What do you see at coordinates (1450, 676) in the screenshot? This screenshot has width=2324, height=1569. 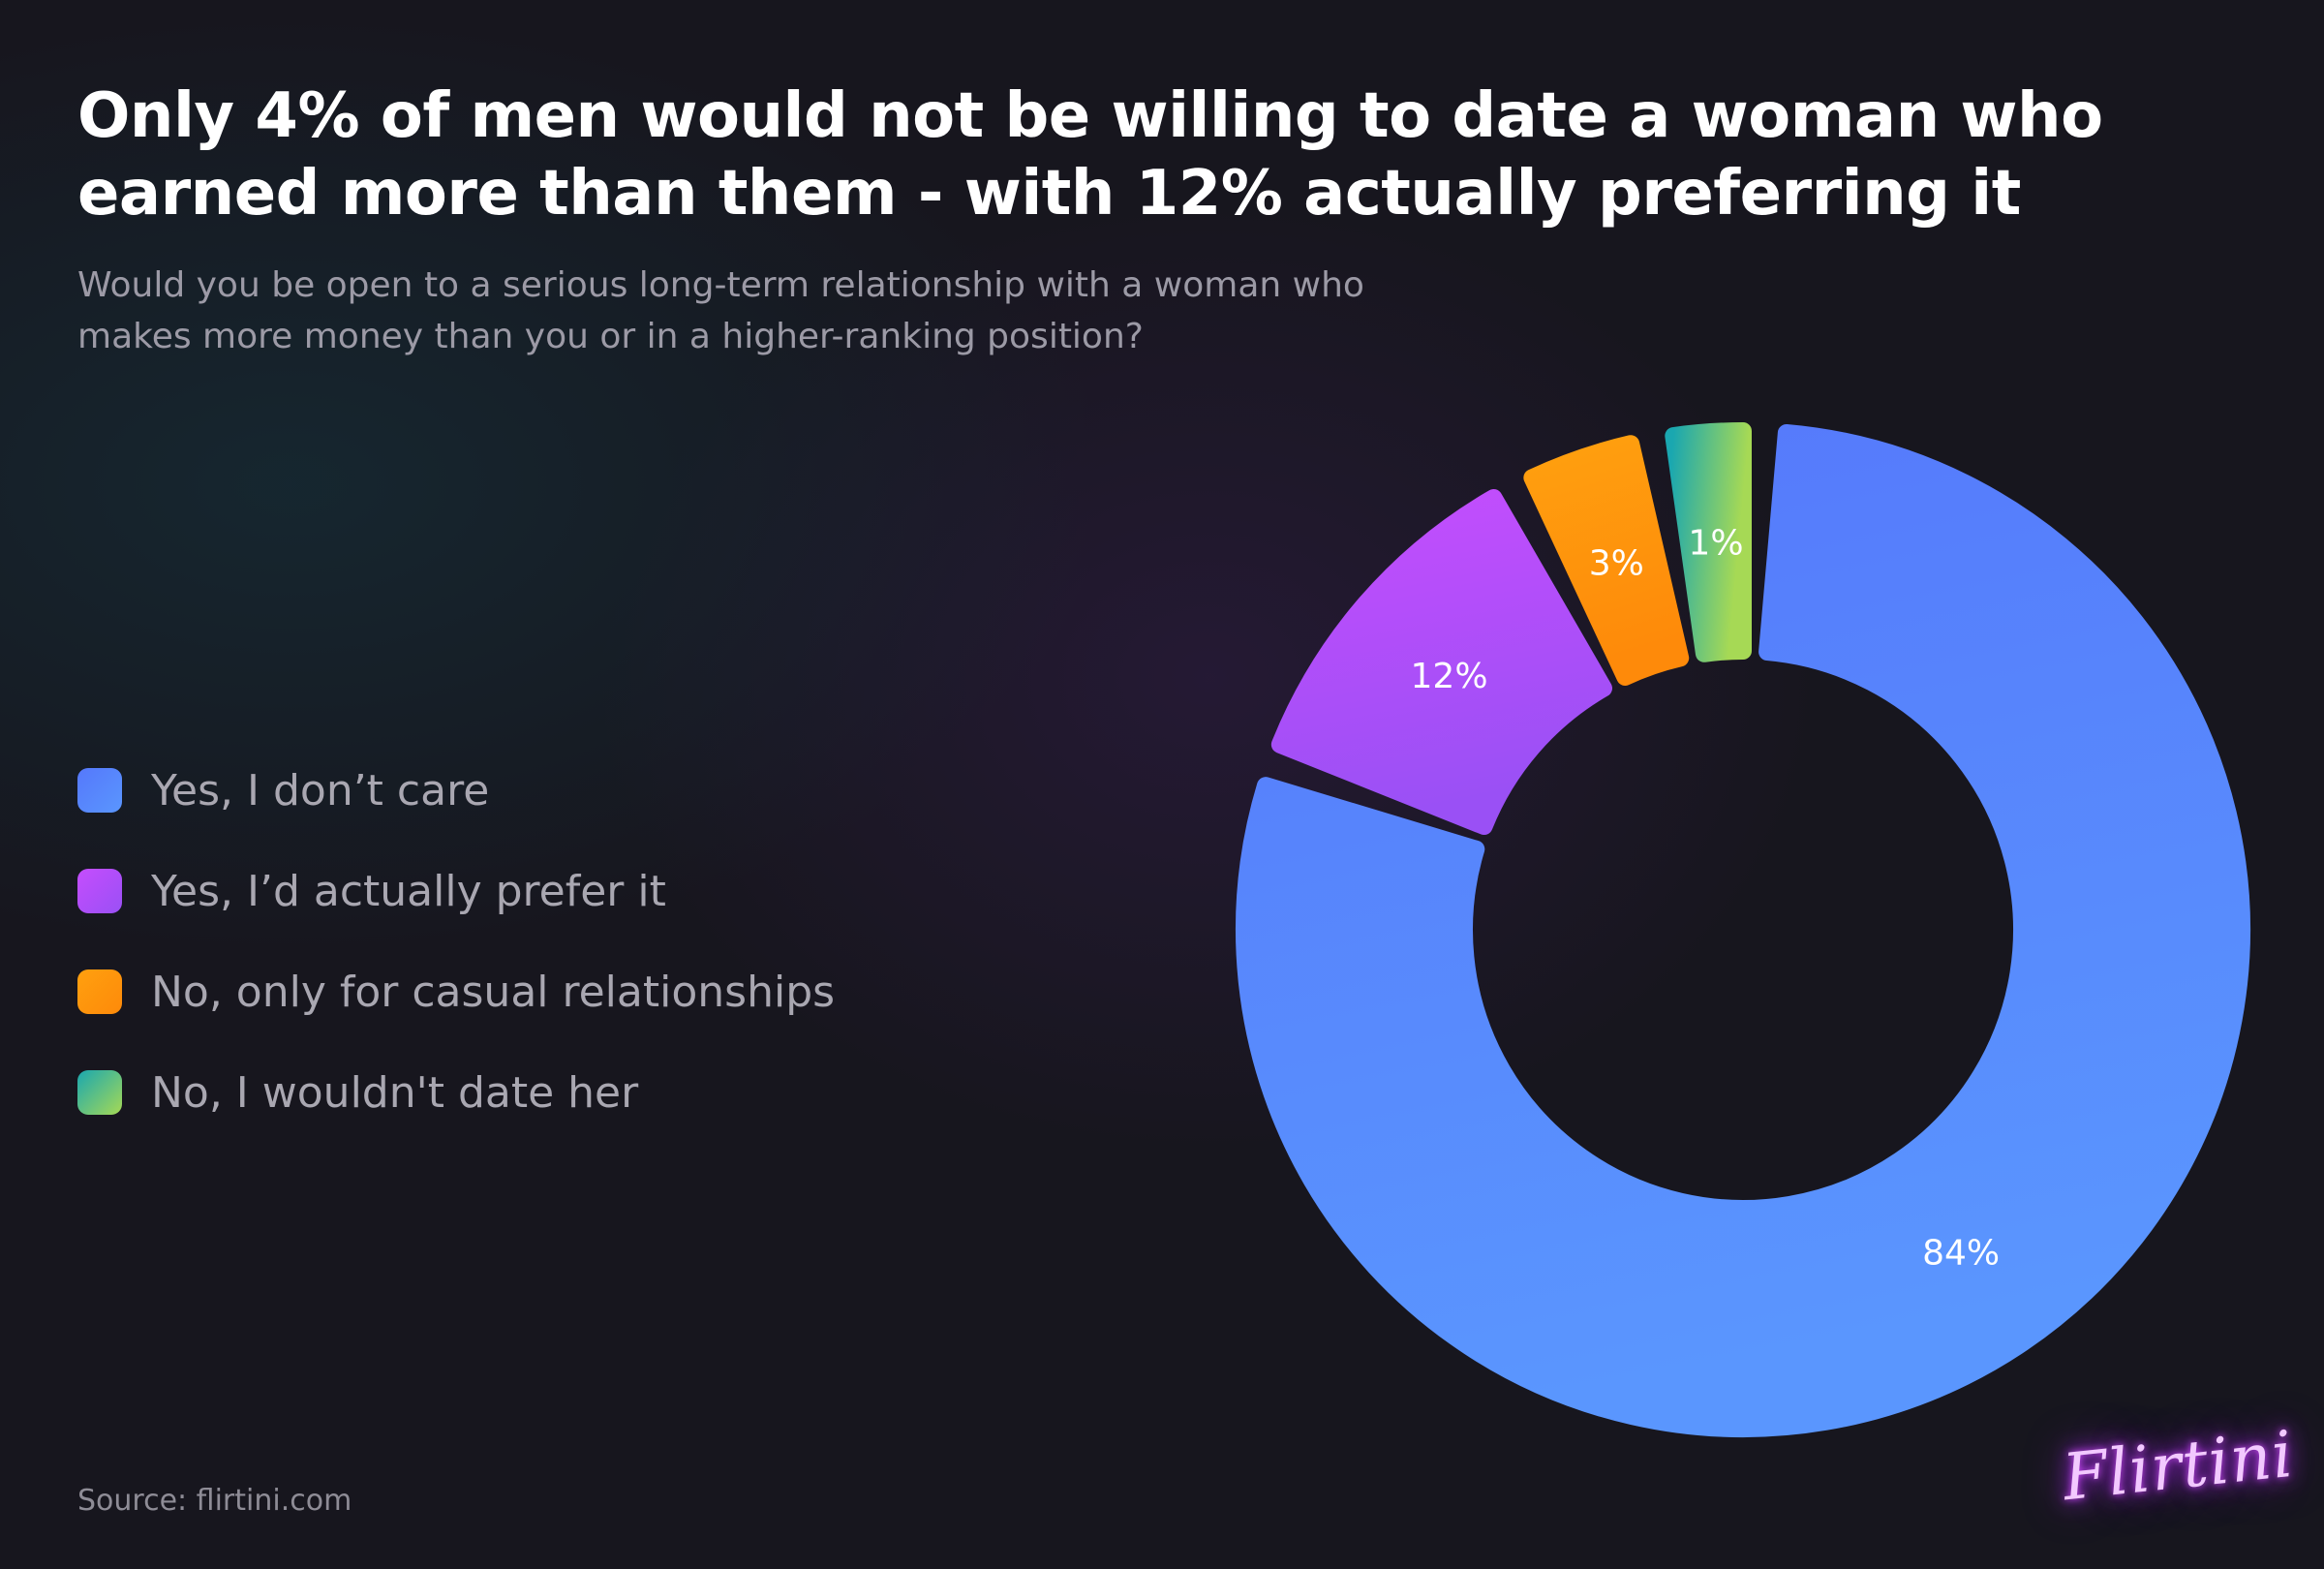 I see `data-label: 12%` at bounding box center [1450, 676].